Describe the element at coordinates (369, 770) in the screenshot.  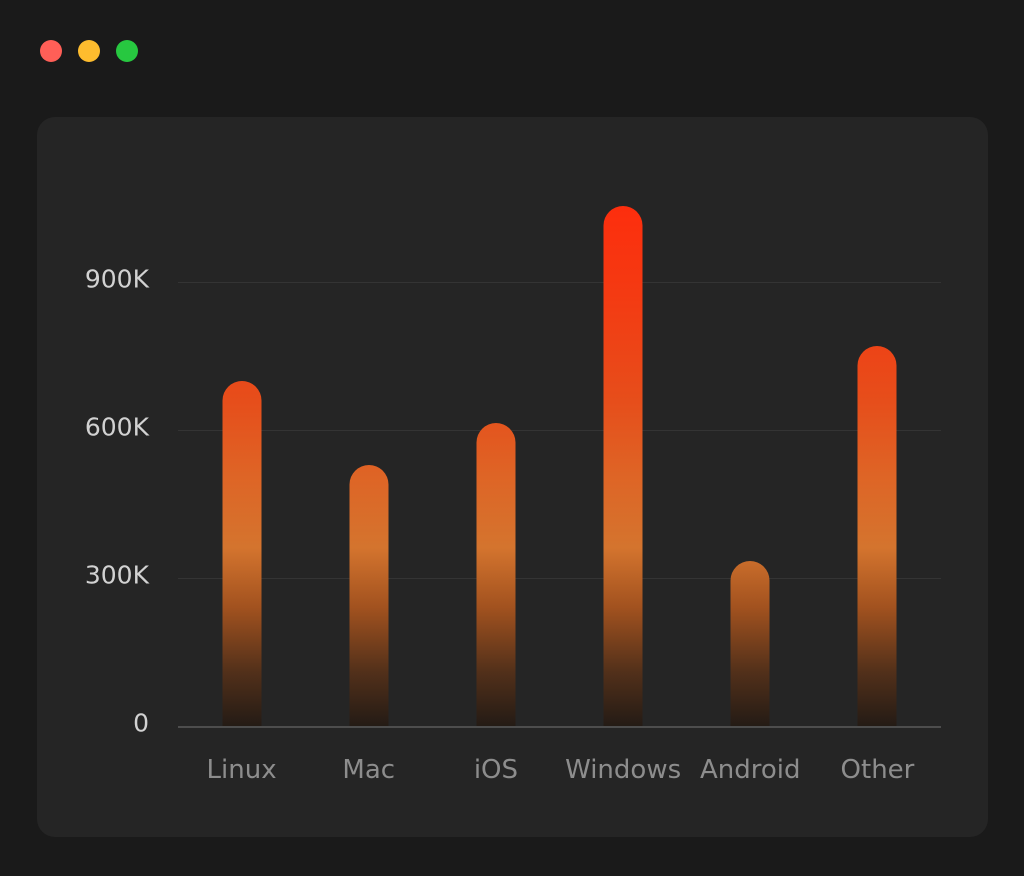
I see `x-label-mac: Mac` at that location.